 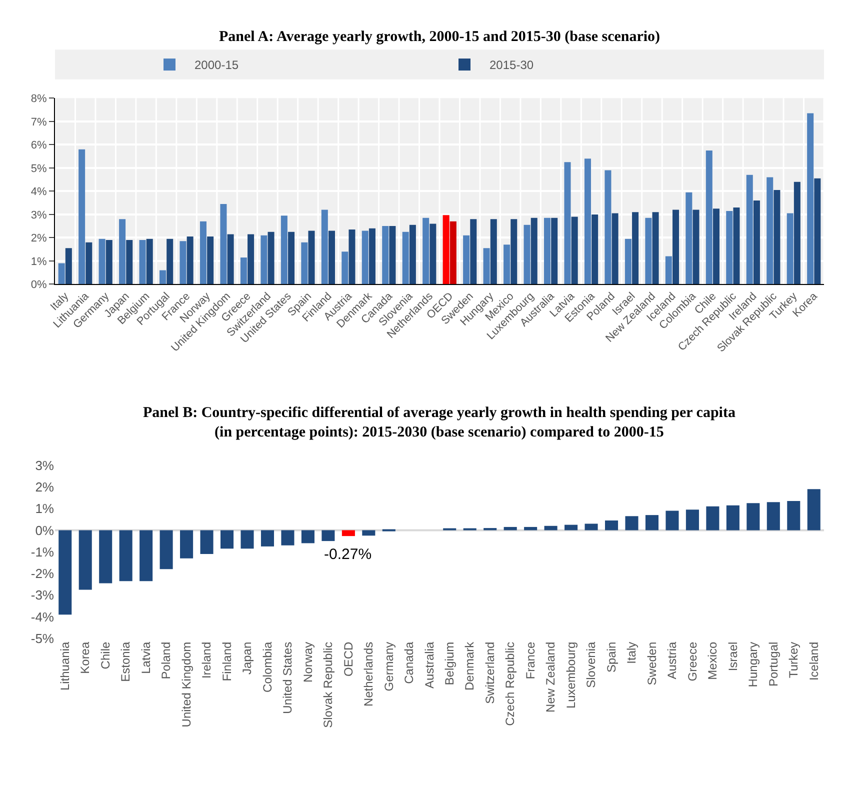 What do you see at coordinates (439, 422) in the screenshot?
I see `chart-title: Panel B: Country-specific differential of average yearly growth in health spending per capita (in percentage points): 2015-2030 (base scenario) compared to 2000-15` at bounding box center [439, 422].